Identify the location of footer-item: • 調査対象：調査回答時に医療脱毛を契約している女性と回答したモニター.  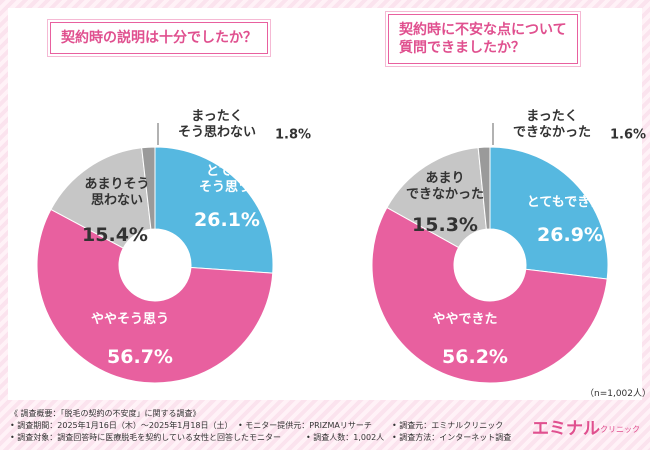
(146, 437).